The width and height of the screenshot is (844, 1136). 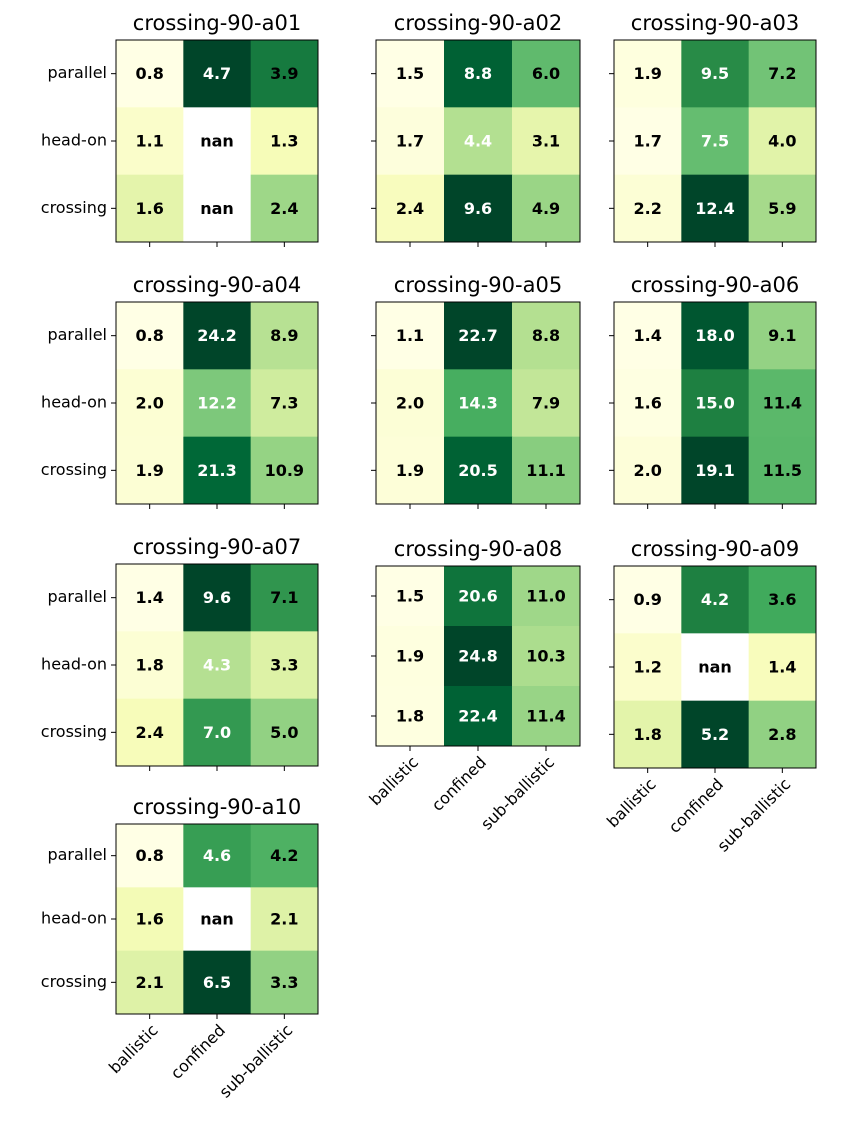 I want to click on cell-label: 18.0, so click(x=714, y=335).